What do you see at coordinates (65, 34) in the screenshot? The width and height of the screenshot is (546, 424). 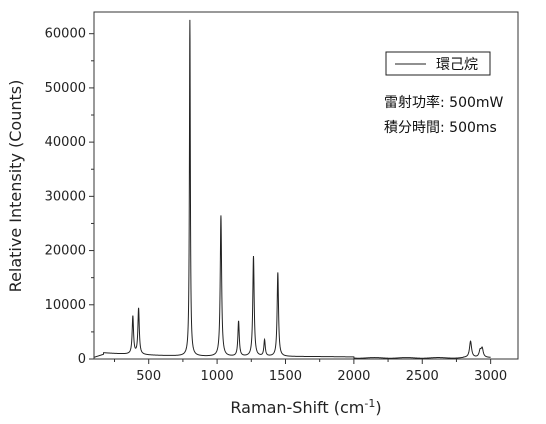 I see `y-tick-label: 60000` at bounding box center [65, 34].